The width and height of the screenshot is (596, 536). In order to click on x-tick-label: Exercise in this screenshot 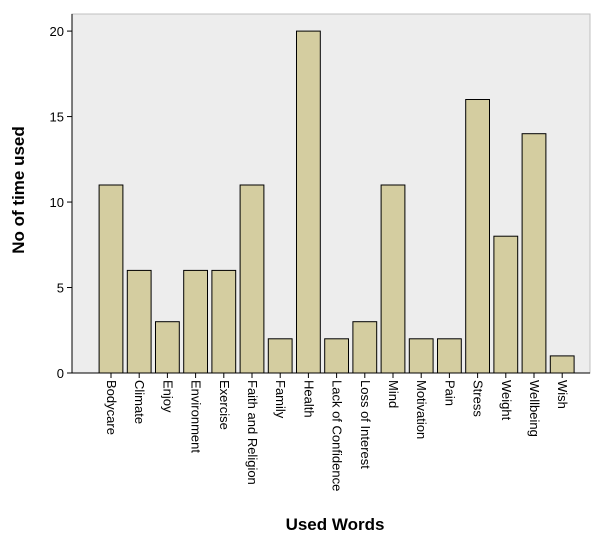, I will do `click(224, 405)`.